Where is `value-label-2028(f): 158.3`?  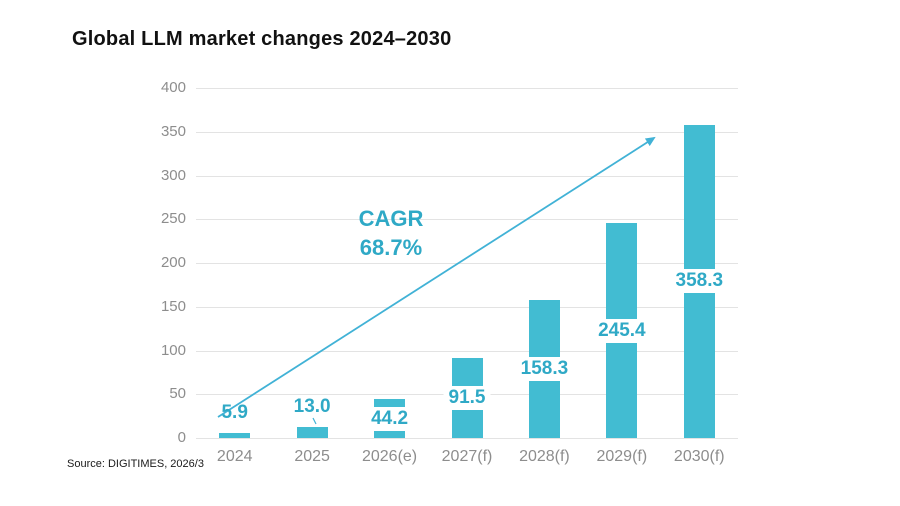 value-label-2028(f): 158.3 is located at coordinates (544, 368).